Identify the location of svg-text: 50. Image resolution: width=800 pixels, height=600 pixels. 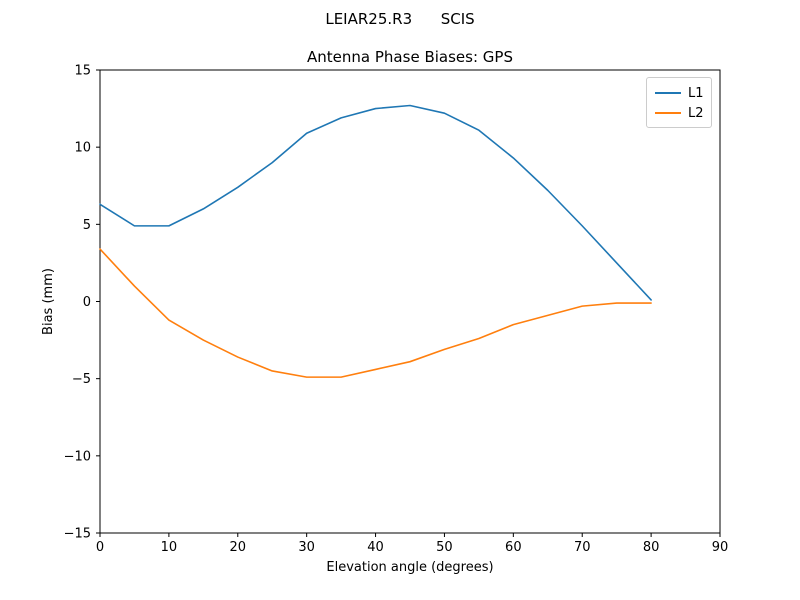
(444, 547).